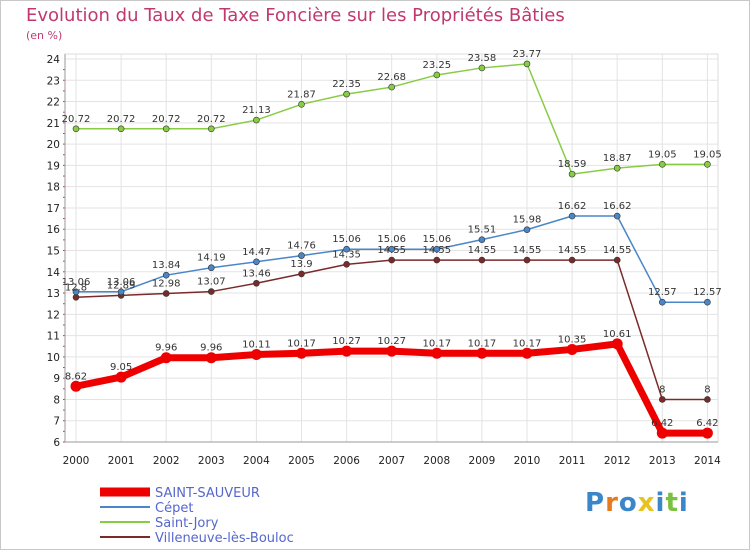 Image resolution: width=750 pixels, height=550 pixels. I want to click on y-tick-label: 6, so click(56, 443).